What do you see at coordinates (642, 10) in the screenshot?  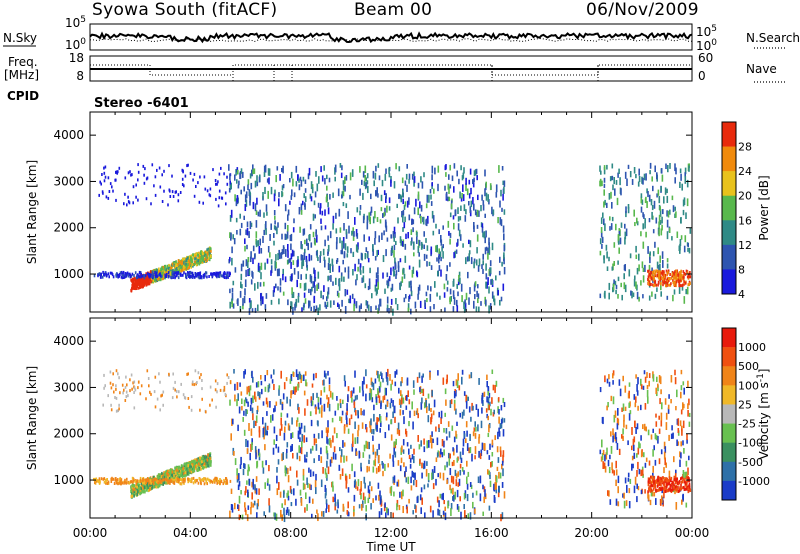 I see `date-title: 06/Nov/2009` at bounding box center [642, 10].